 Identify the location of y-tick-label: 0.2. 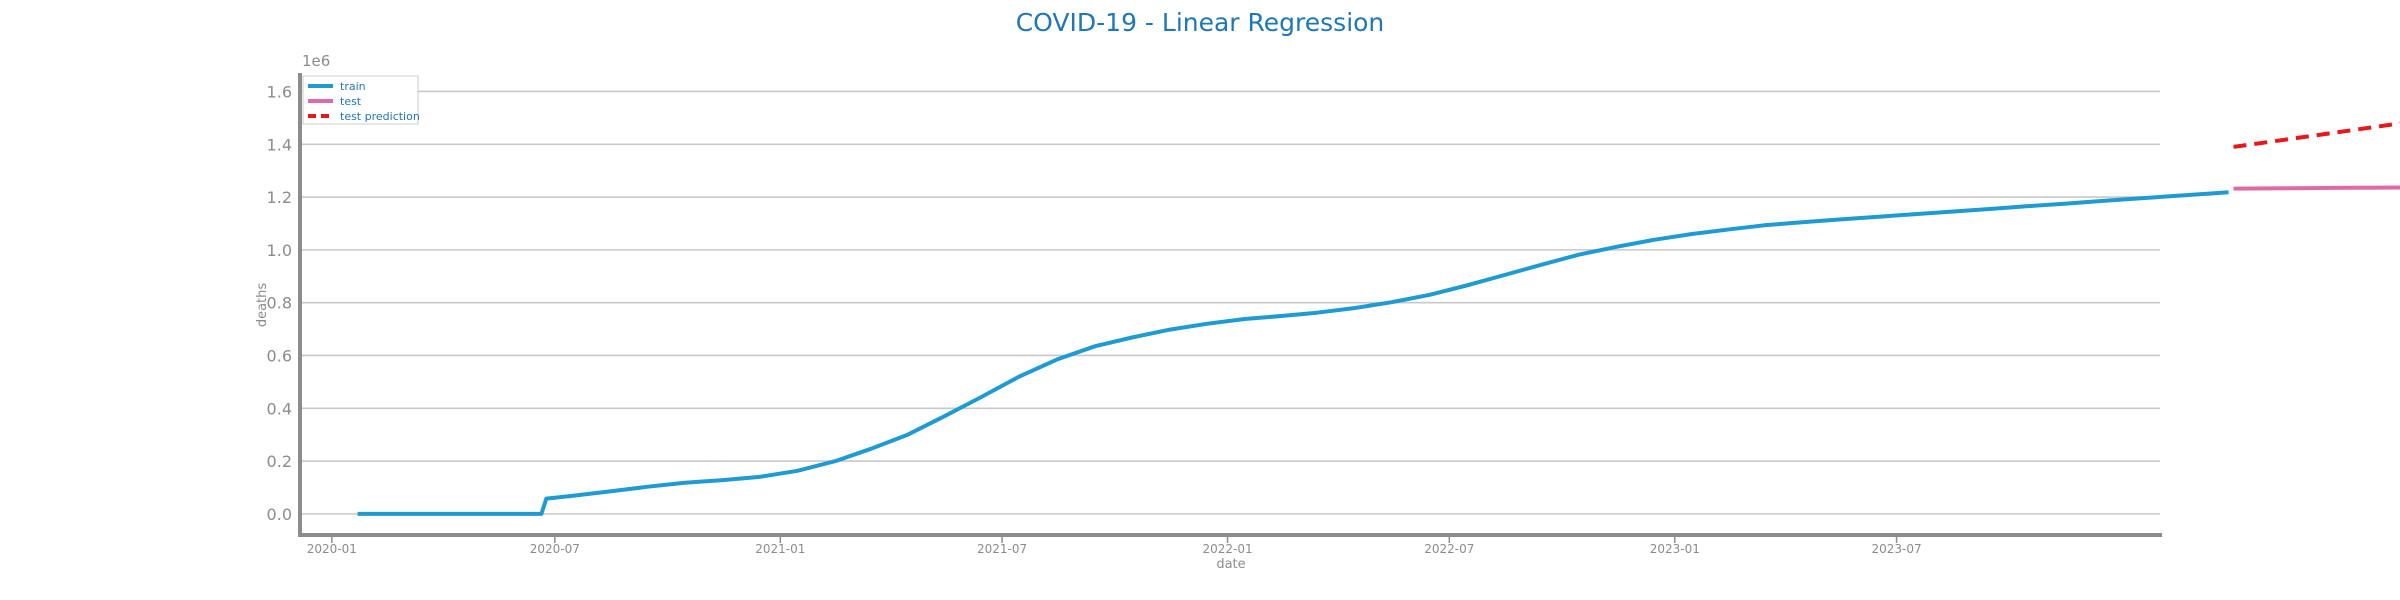
(279, 461).